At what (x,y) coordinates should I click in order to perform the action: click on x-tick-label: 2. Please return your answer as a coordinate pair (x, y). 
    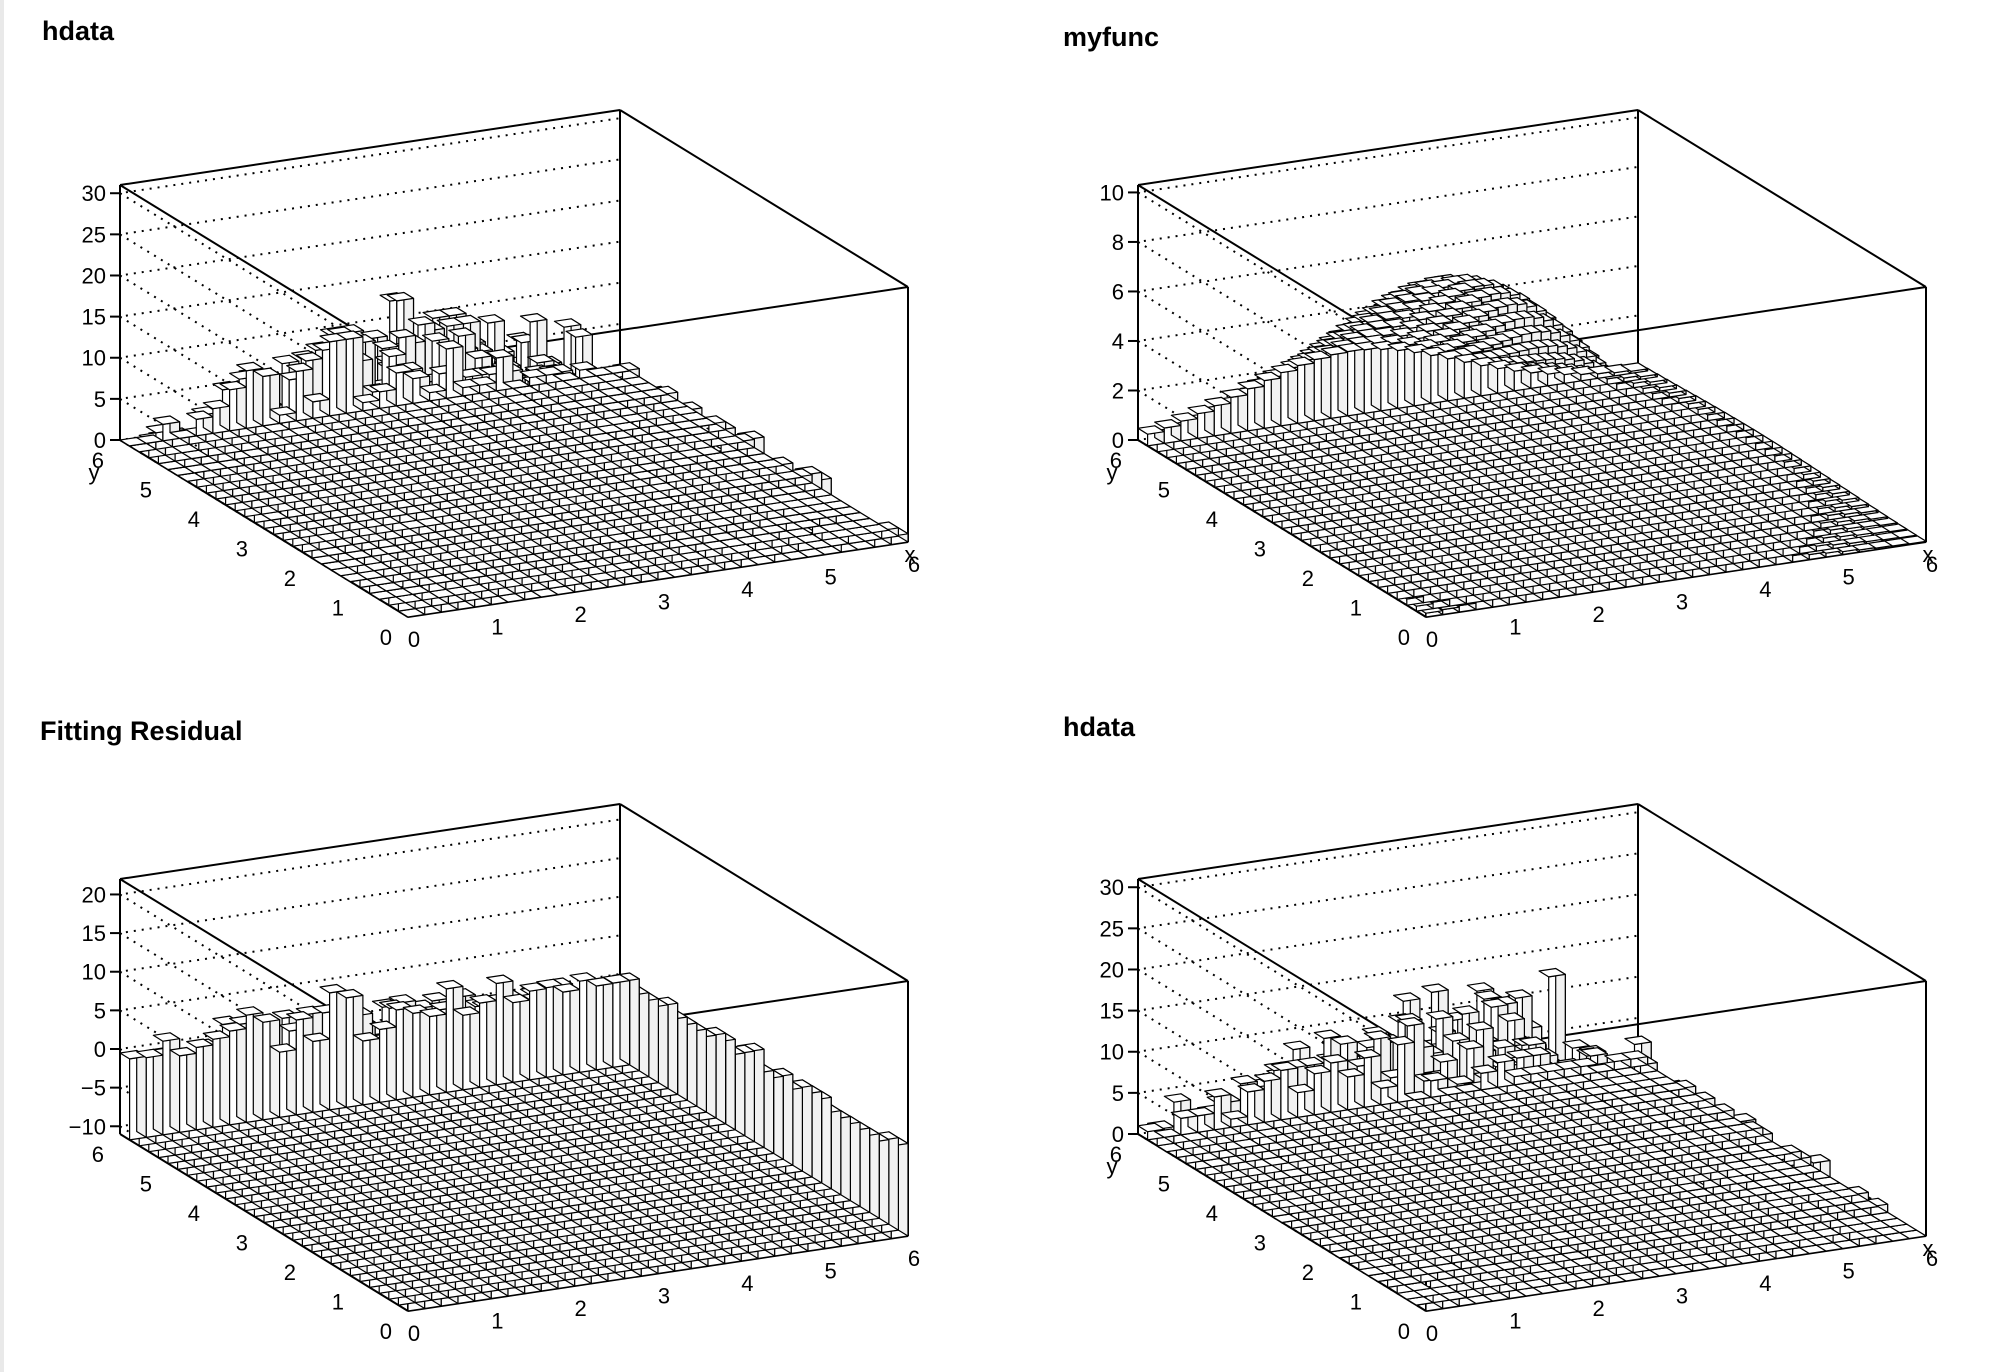
    Looking at the image, I should click on (581, 614).